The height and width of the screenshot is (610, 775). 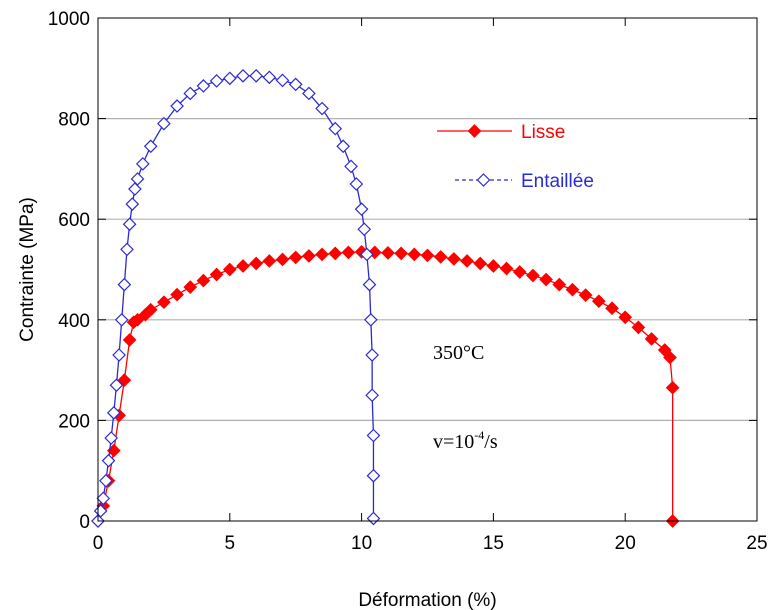 I want to click on x-axis-label: Déformation (%), so click(x=427, y=600).